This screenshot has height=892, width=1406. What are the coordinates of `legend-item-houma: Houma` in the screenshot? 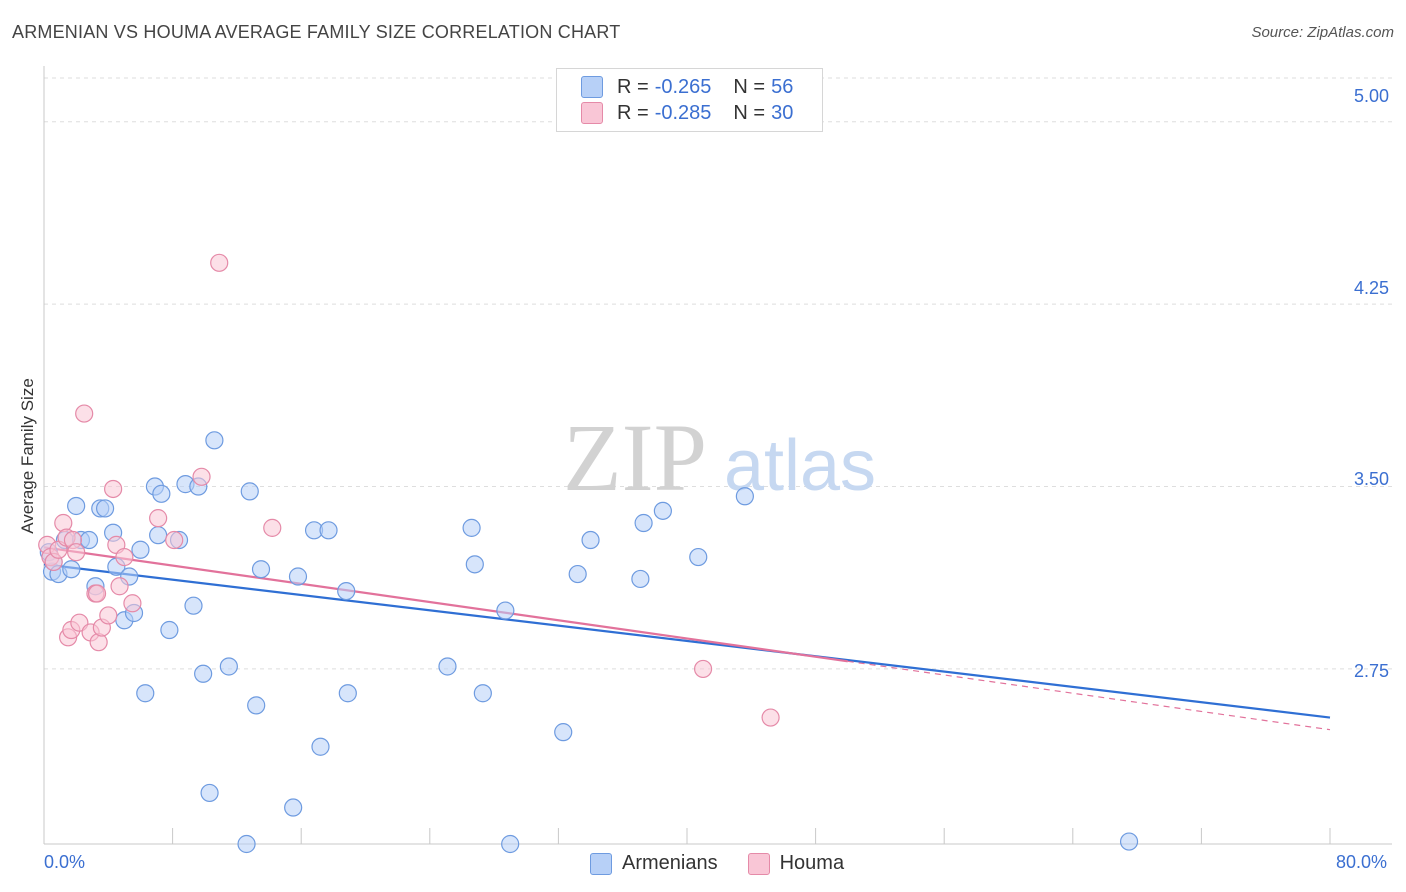 It's located at (796, 863).